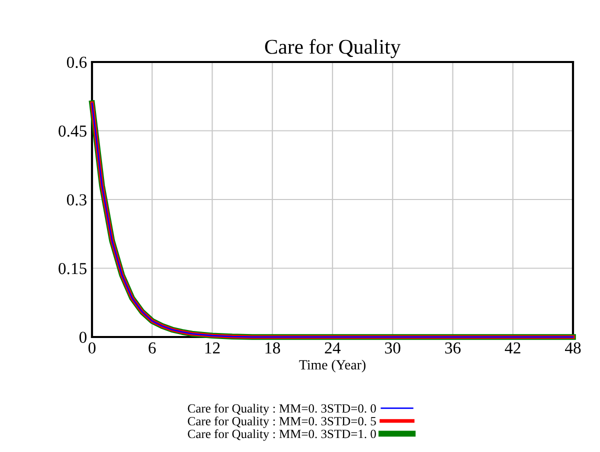 The width and height of the screenshot is (600, 452). What do you see at coordinates (453, 348) in the screenshot?
I see `x-tick-label: 36` at bounding box center [453, 348].